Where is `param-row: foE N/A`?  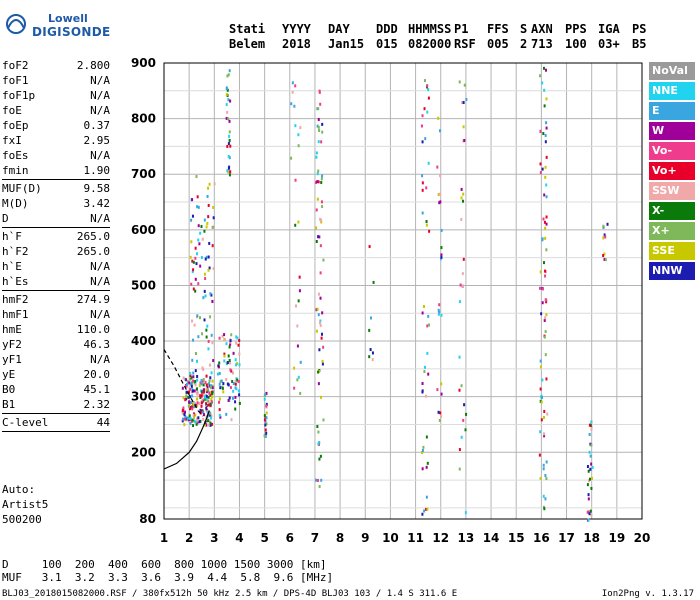 param-row: foE N/A is located at coordinates (56, 110).